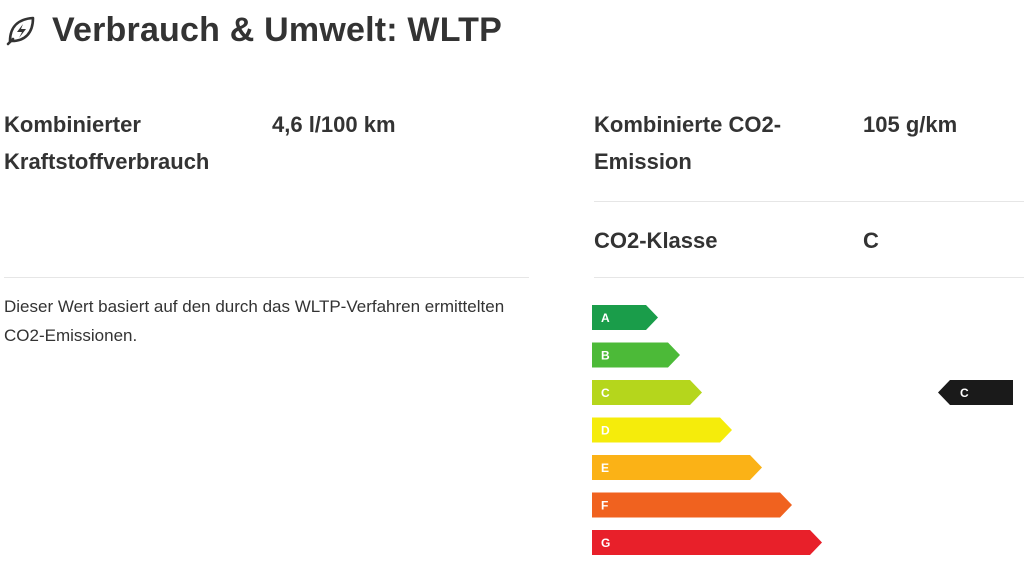 This screenshot has height=564, width=1024. What do you see at coordinates (871, 240) in the screenshot?
I see `co2-class-value: C` at bounding box center [871, 240].